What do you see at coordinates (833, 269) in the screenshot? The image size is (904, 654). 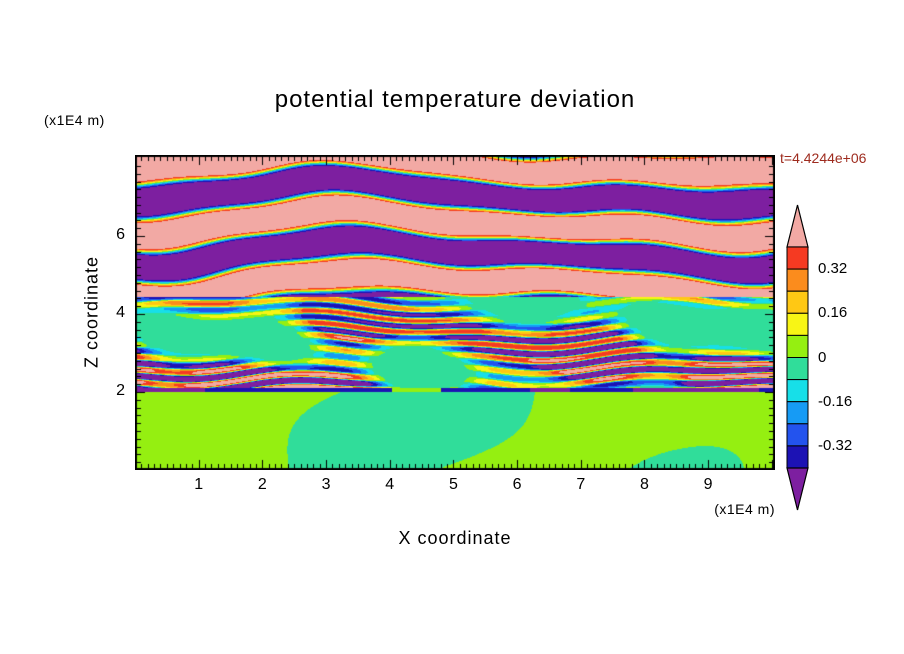 I see `colorbar-tick-label: 0.32` at bounding box center [833, 269].